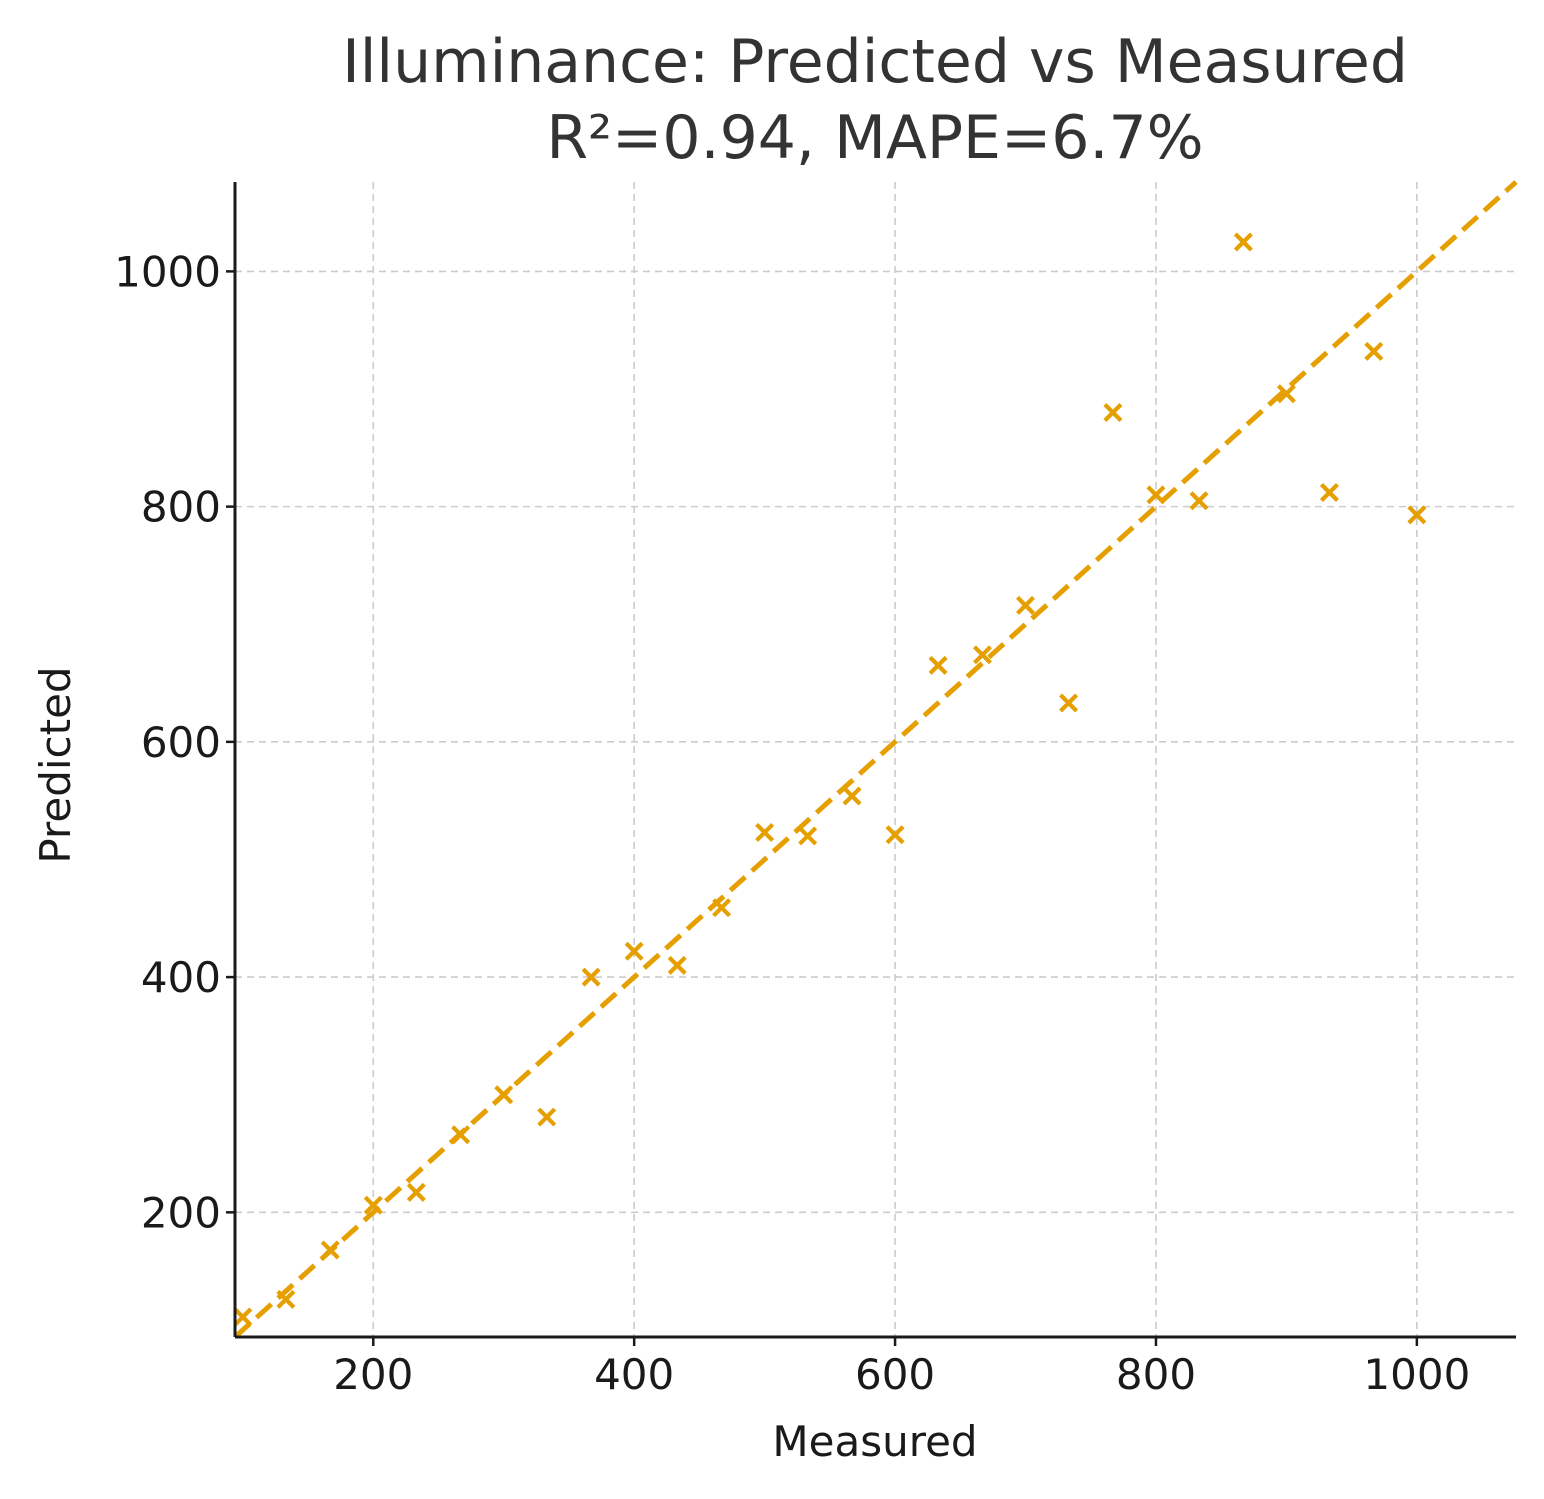  What do you see at coordinates (874, 138) in the screenshot?
I see `chart-subtitle: R²=0.94, MAPE=6.7%` at bounding box center [874, 138].